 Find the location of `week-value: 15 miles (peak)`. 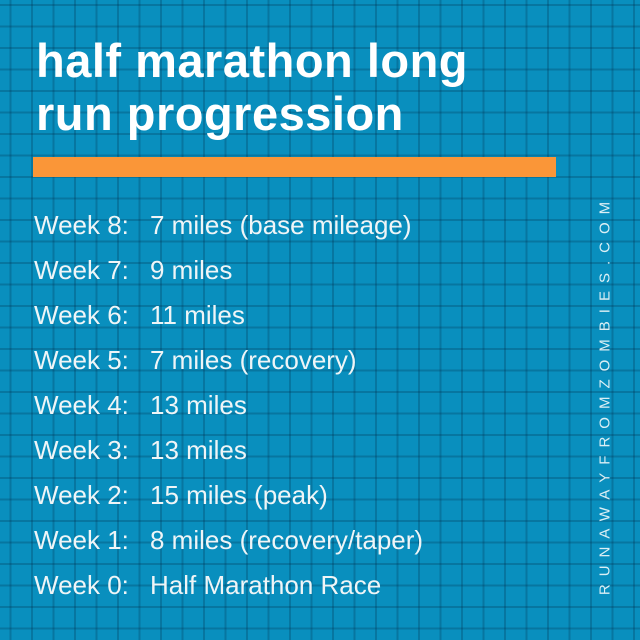

week-value: 15 miles (peak) is located at coordinates (239, 495).